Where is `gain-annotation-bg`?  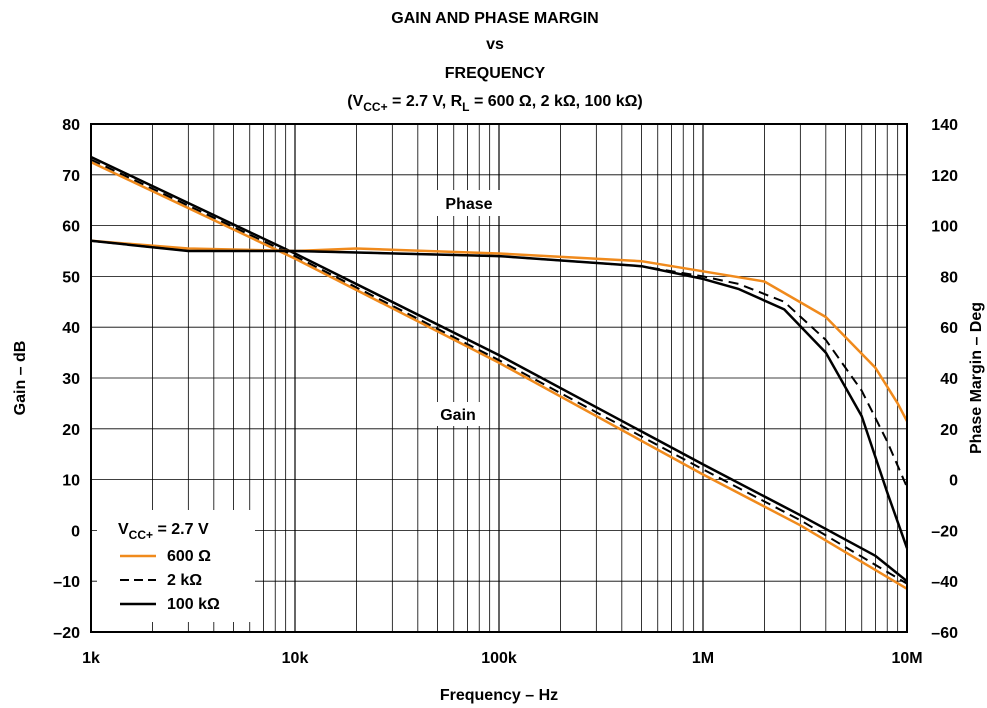 gain-annotation-bg is located at coordinates (458, 414).